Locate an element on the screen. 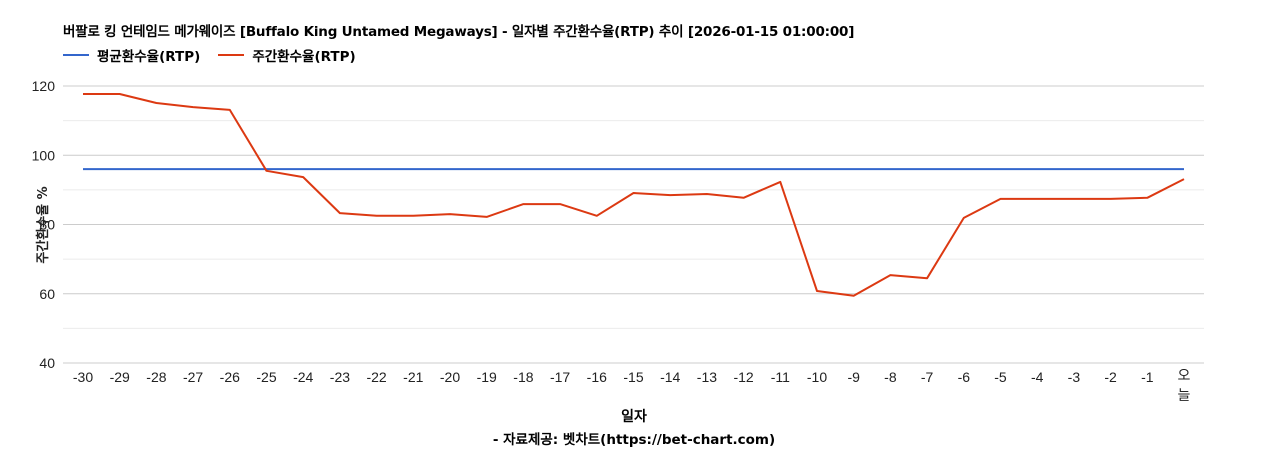  x-tick-label: -16 is located at coordinates (597, 377).